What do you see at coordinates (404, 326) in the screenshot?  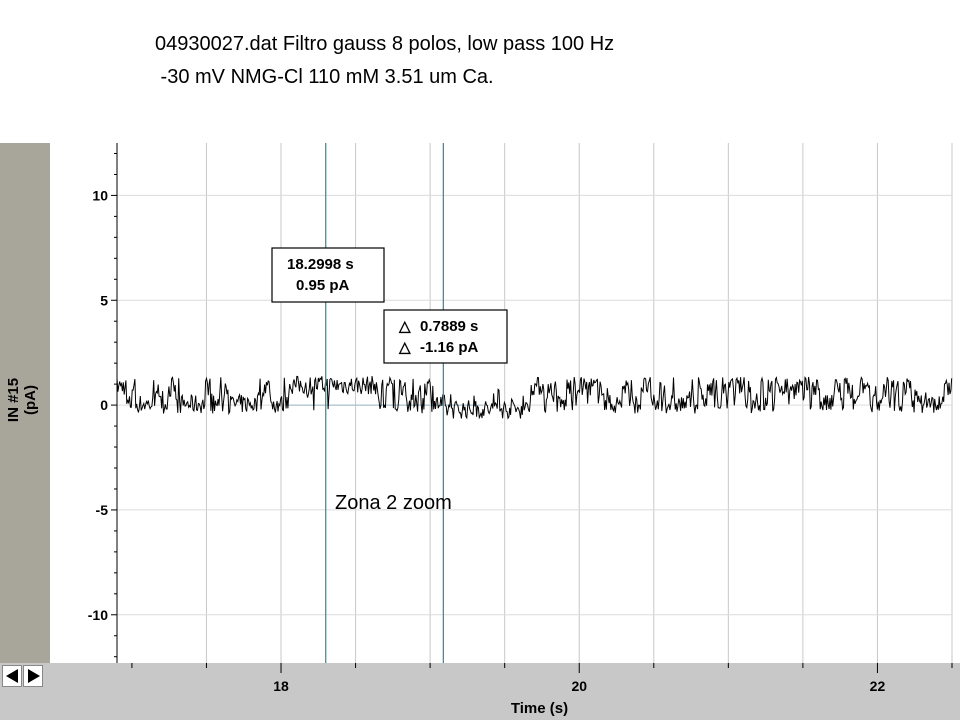 I see `delta-symbol-time: △` at bounding box center [404, 326].